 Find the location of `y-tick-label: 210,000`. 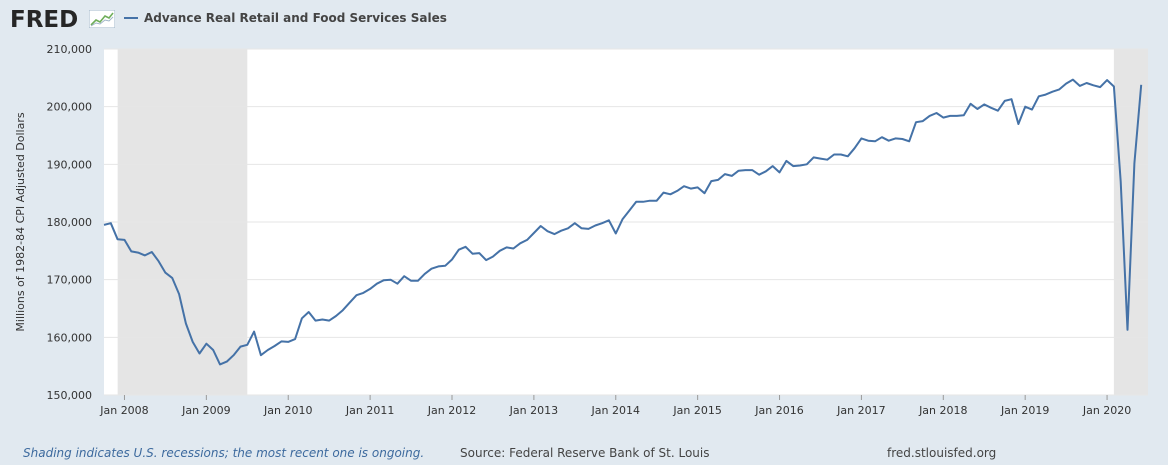

y-tick-label: 210,000 is located at coordinates (70, 49).